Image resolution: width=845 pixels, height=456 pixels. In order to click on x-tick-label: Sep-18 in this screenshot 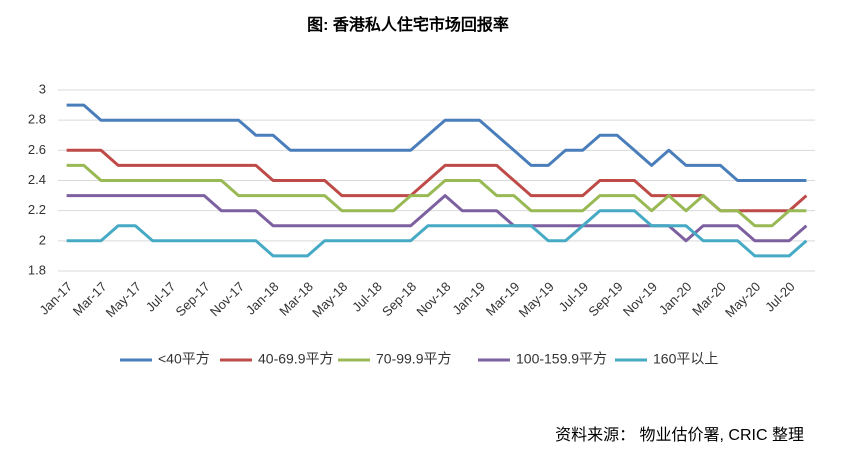, I will do `click(399, 299)`.